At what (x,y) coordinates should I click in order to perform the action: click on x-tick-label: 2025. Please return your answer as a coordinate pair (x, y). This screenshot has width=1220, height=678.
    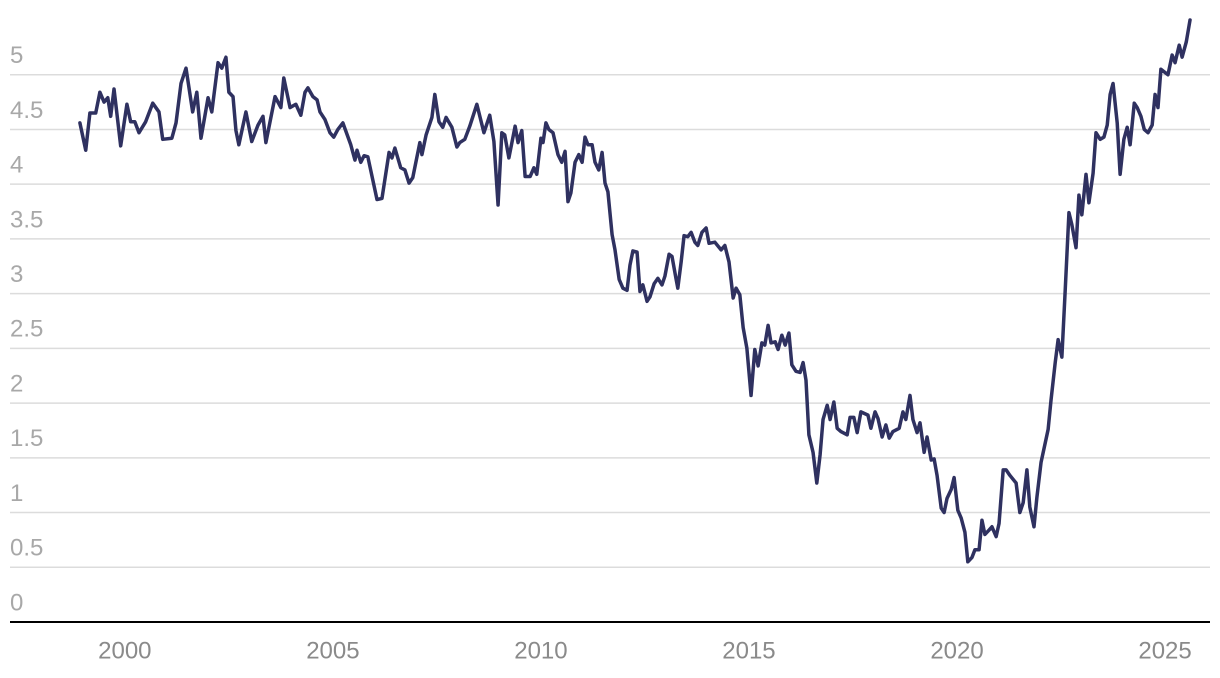
    Looking at the image, I should click on (1164, 650).